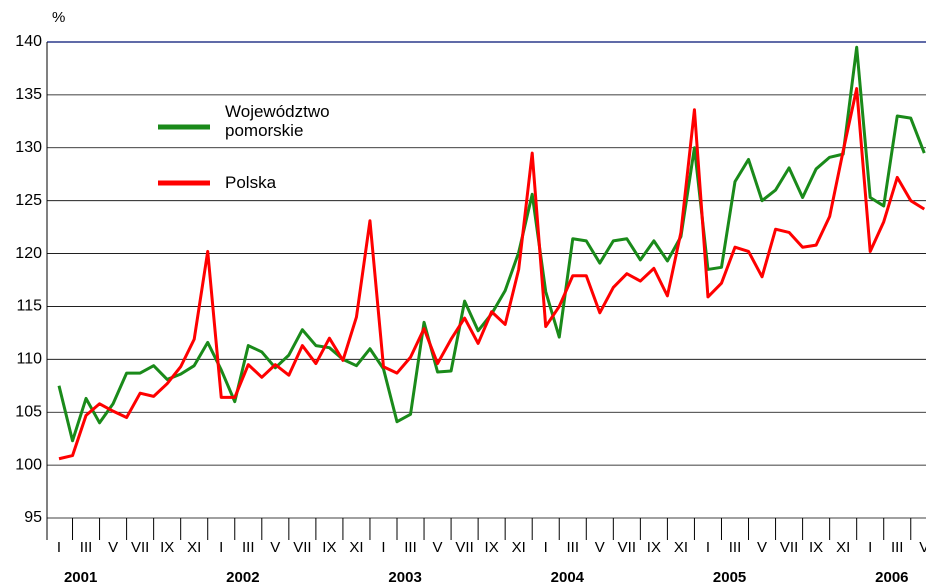  I want to click on year-label: 2004, so click(568, 577).